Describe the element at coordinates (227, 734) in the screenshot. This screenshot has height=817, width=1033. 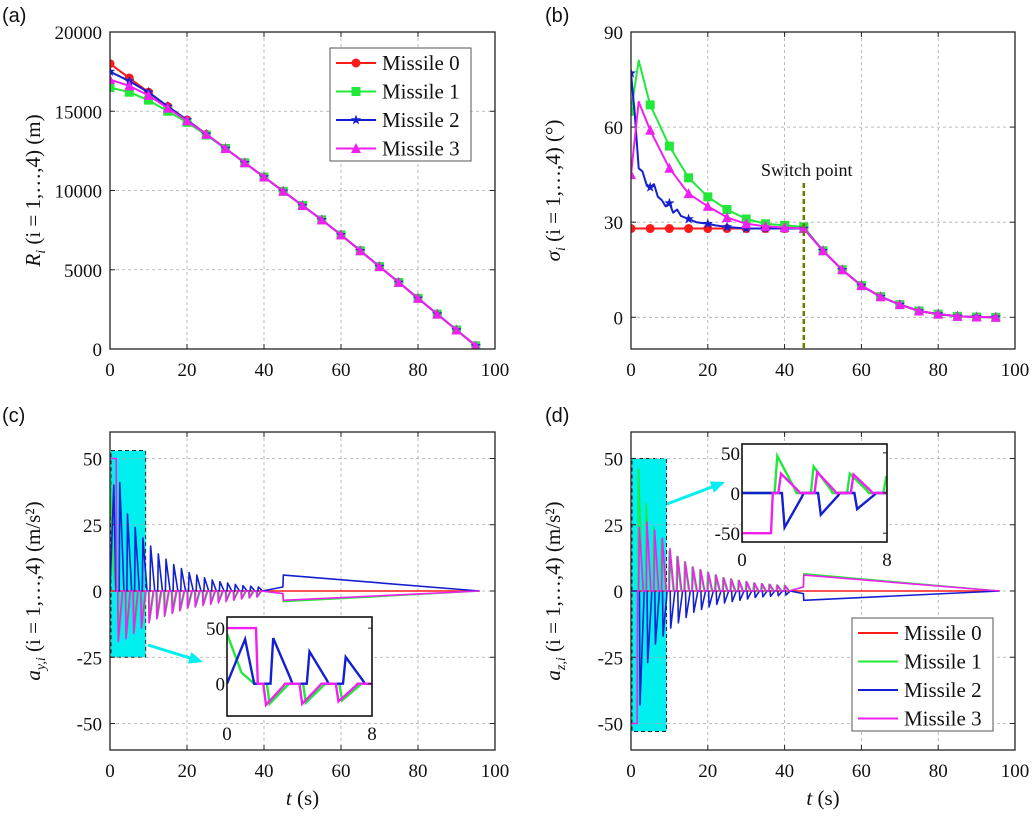
I see `inset-x-tick-label: 0` at that location.